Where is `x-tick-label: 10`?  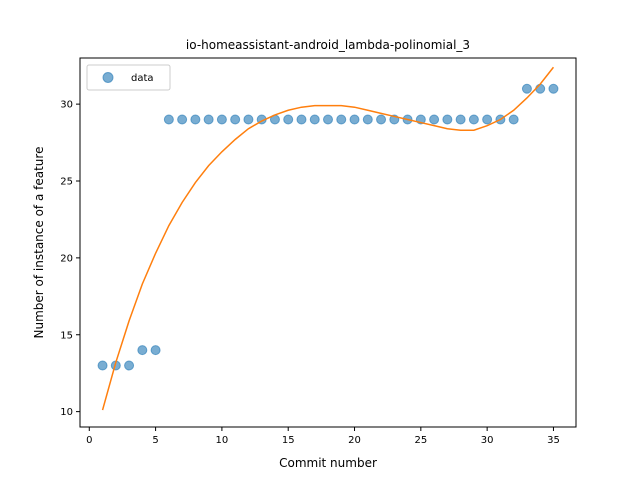
x-tick-label: 10 is located at coordinates (222, 440).